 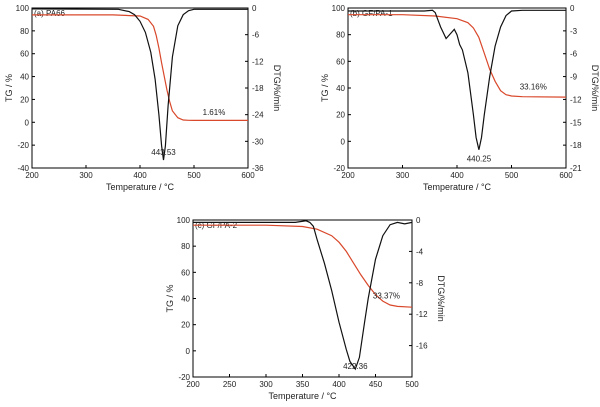 What do you see at coordinates (574, 31) in the screenshot?
I see `y2-tick-label: -3` at bounding box center [574, 31].